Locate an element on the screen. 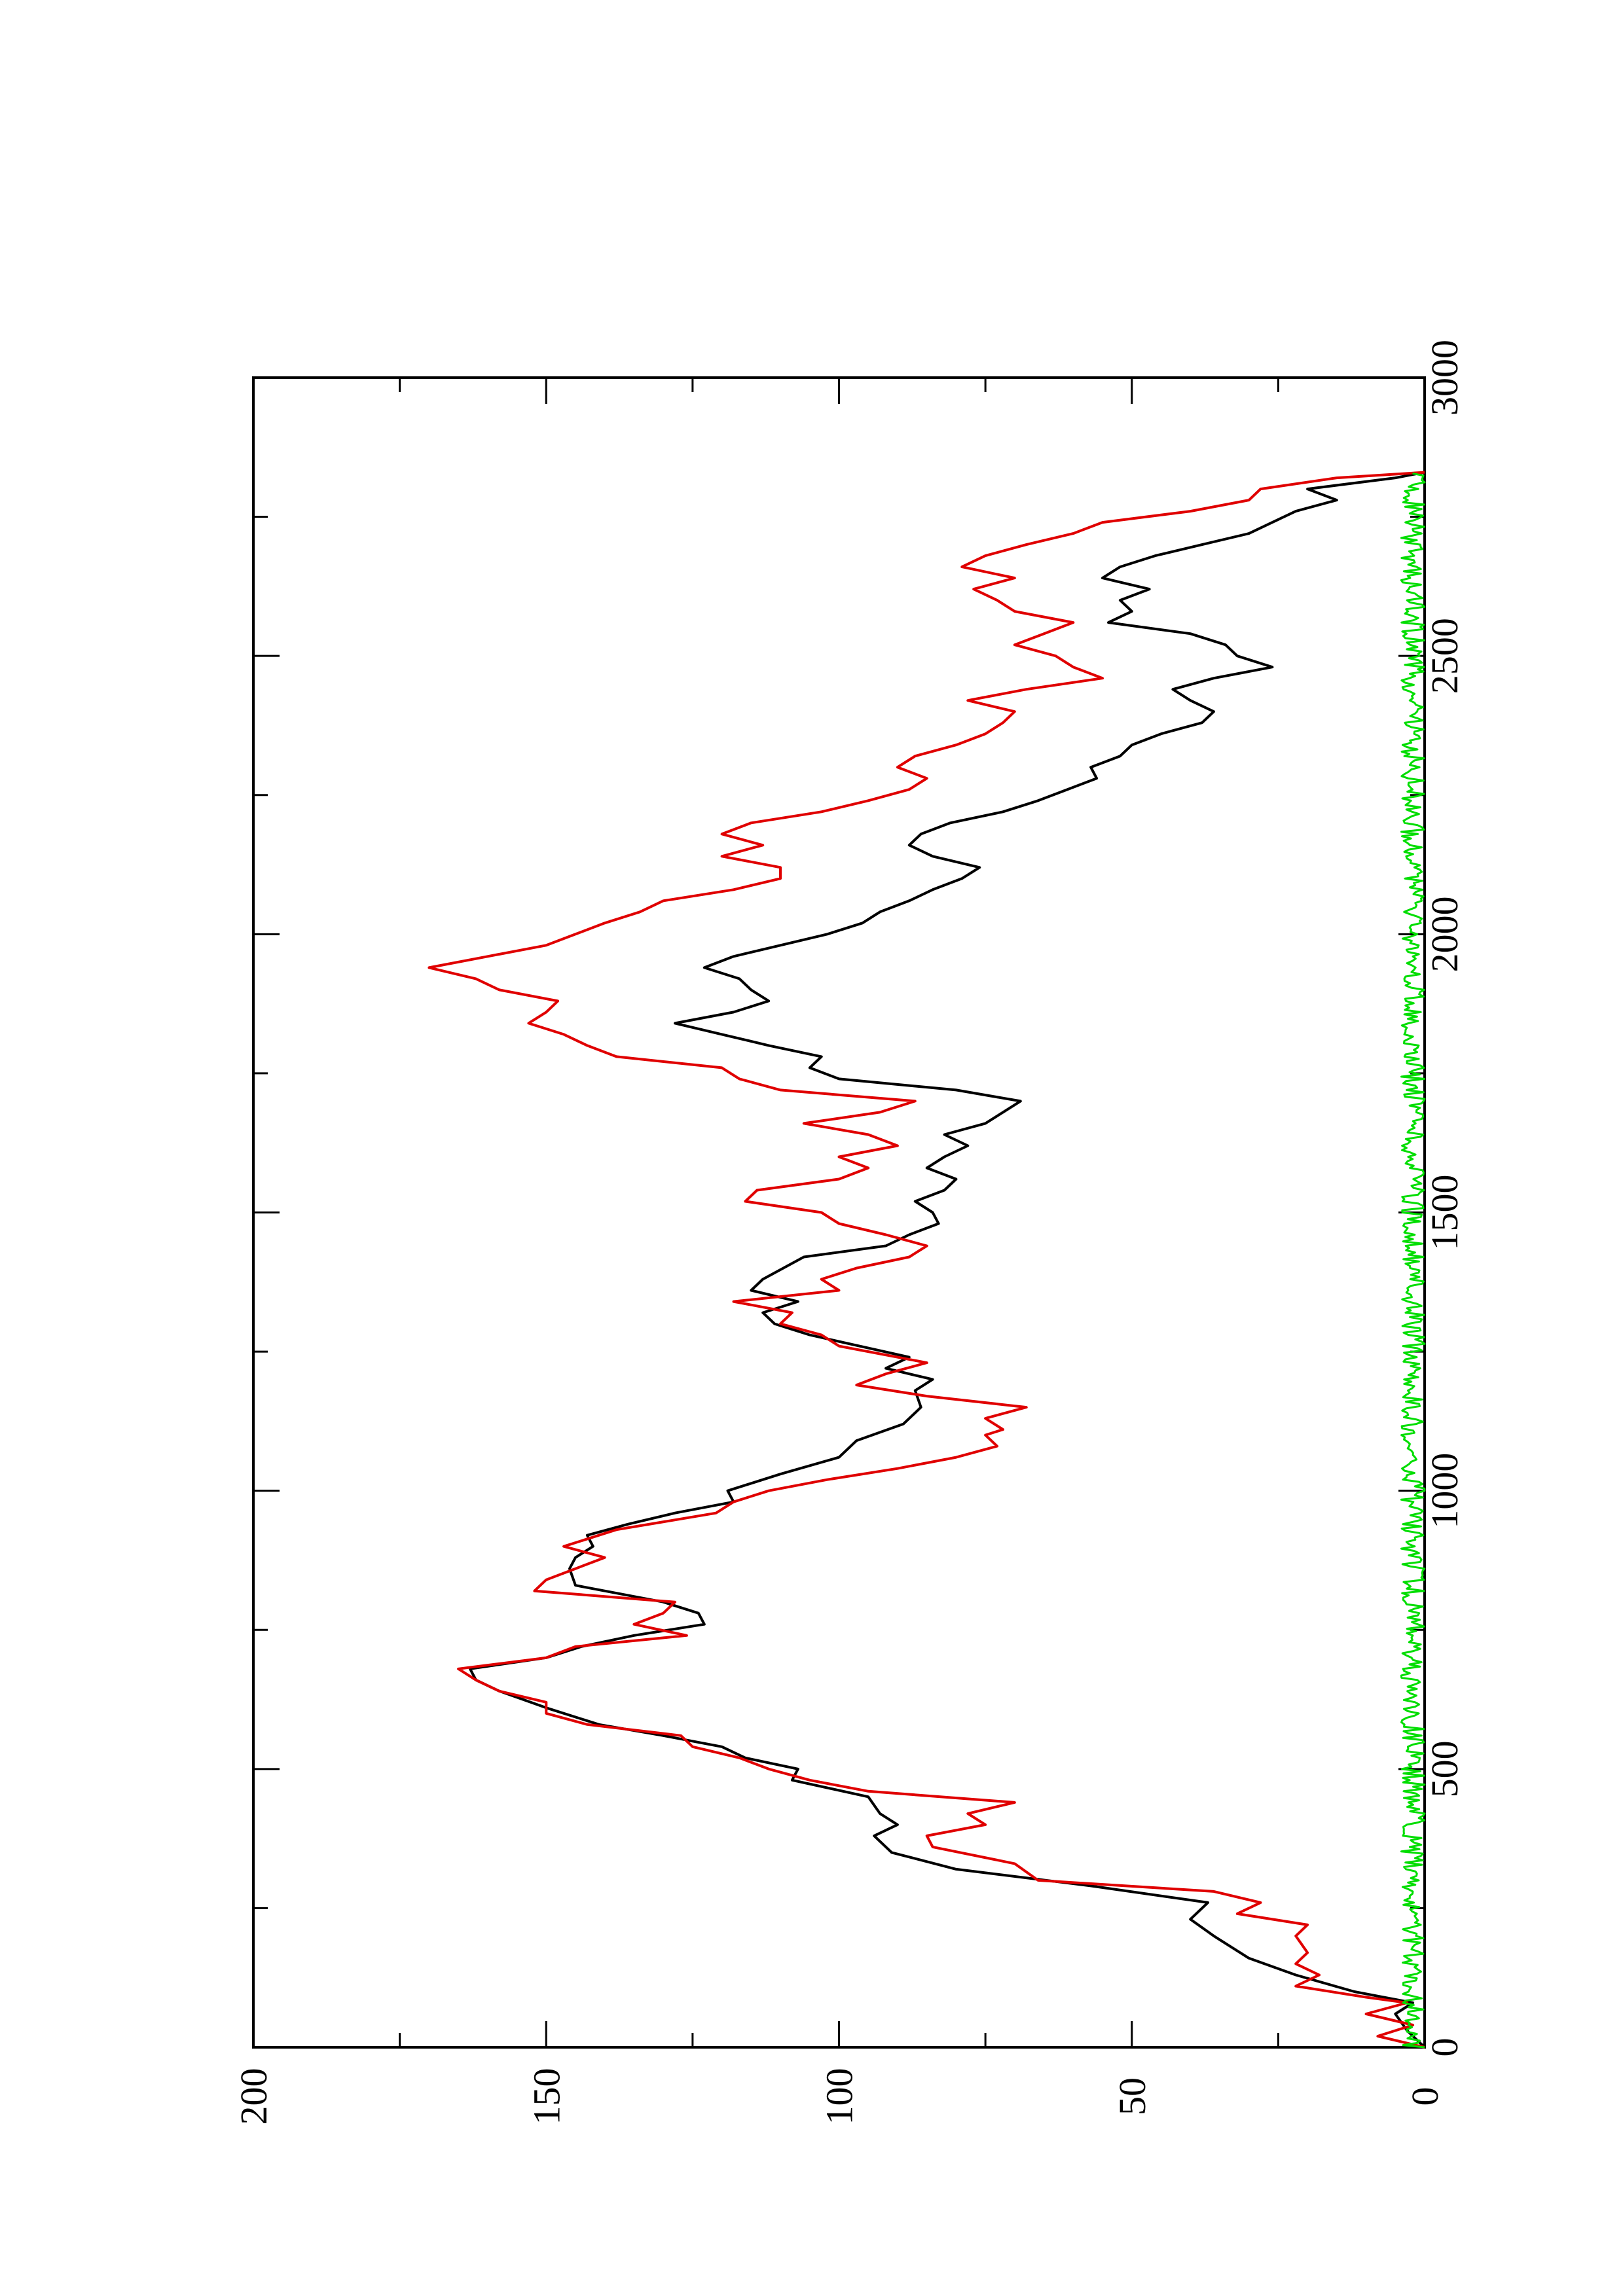 Image resolution: width=1623 pixels, height=2296 pixels. y-tick-label: 150 is located at coordinates (546, 2096).